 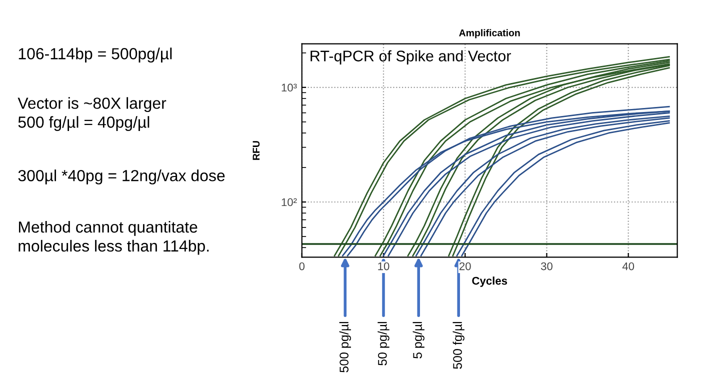 What do you see at coordinates (289, 88) in the screenshot?
I see `y-tick-label: 10³` at bounding box center [289, 88].